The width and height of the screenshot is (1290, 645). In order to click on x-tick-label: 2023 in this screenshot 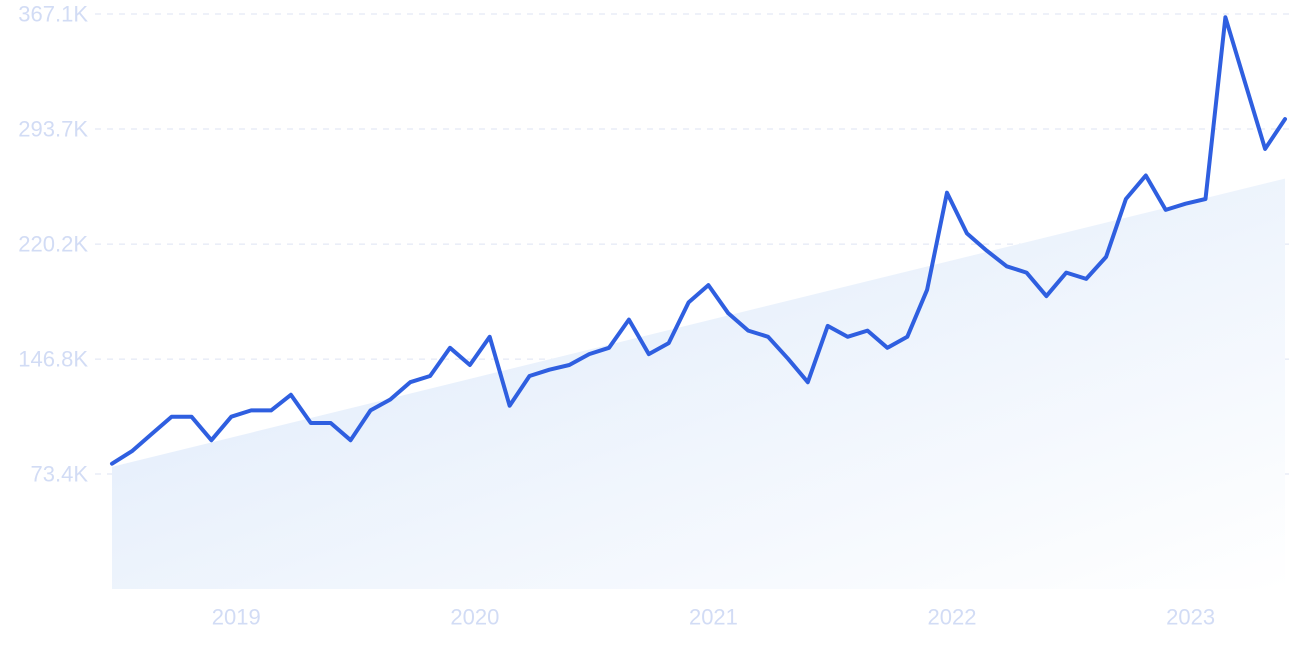, I will do `click(1190, 617)`.